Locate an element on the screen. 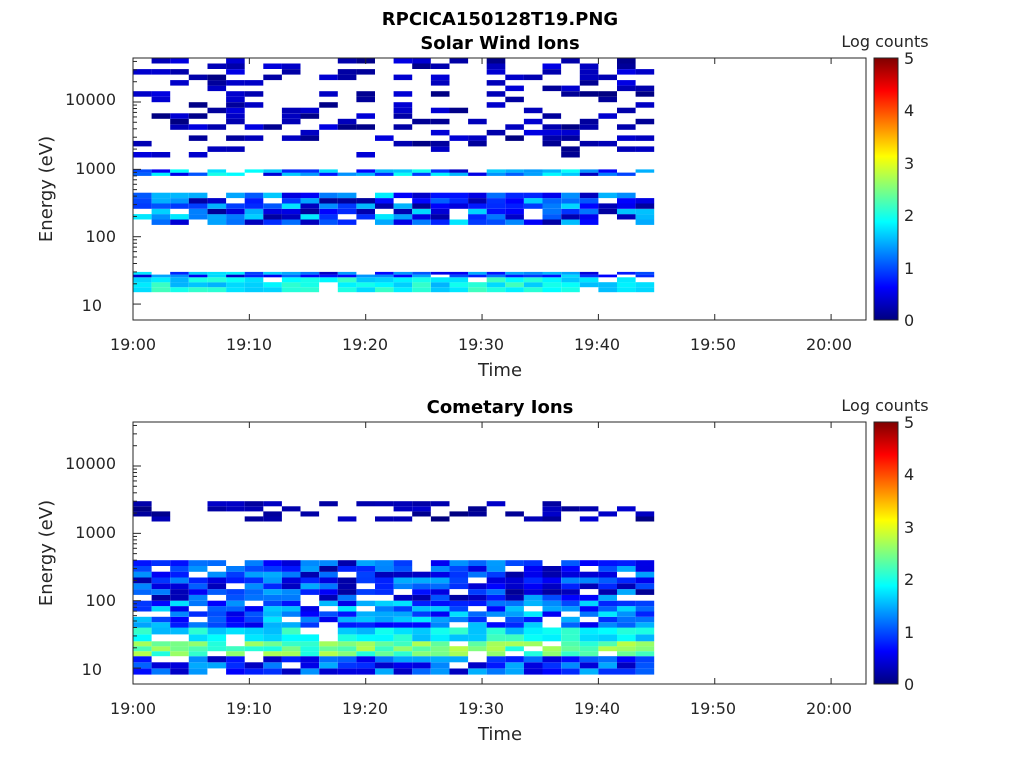 This screenshot has height=768, width=1024. heatmap-cometary is located at coordinates (394, 588).